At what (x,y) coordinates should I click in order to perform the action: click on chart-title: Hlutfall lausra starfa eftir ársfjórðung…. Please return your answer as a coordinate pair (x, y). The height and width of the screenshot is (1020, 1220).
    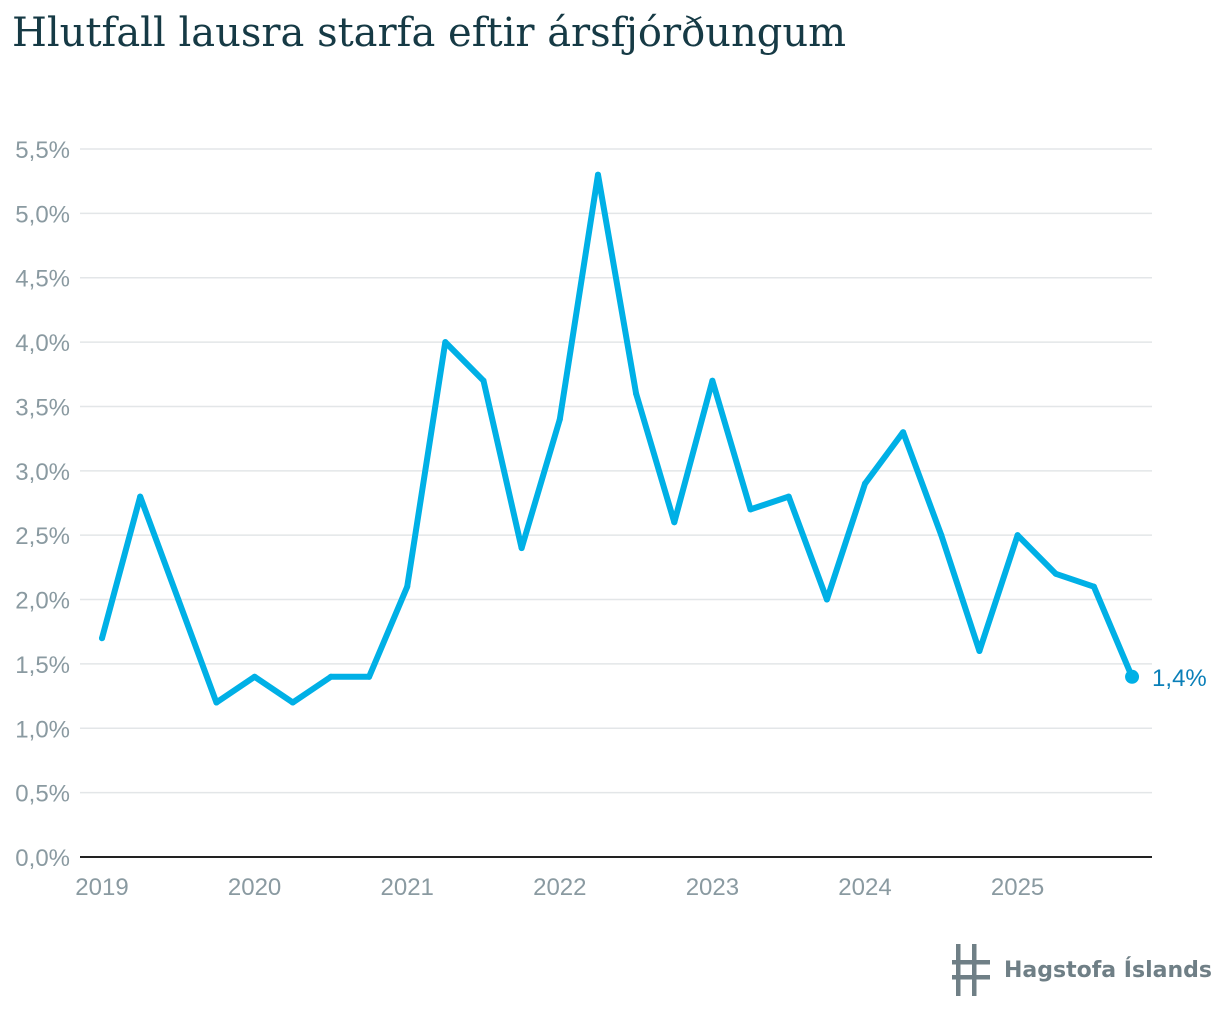
    Looking at the image, I should click on (429, 33).